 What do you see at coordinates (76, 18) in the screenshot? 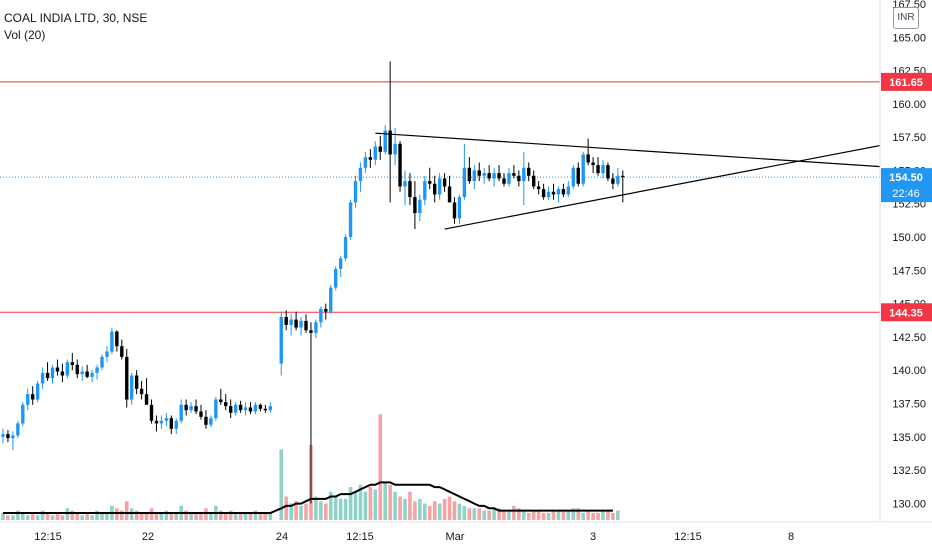
I see `symbol-title: COAL INDIA LTD, 30, NSE` at bounding box center [76, 18].